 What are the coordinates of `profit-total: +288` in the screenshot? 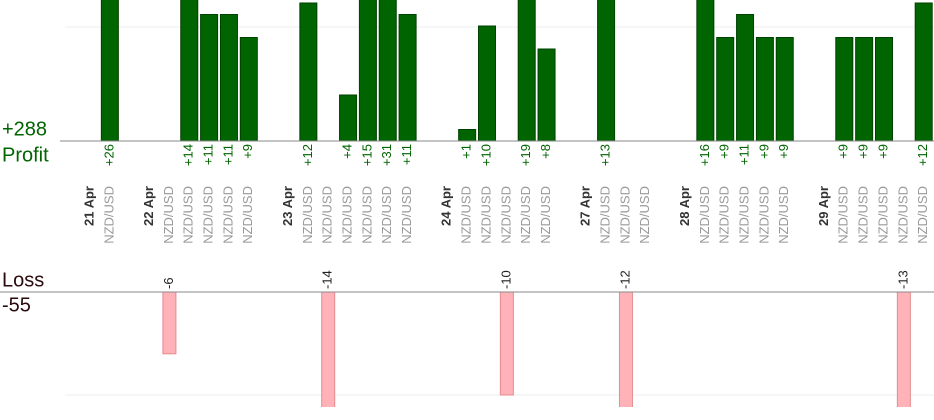 It's located at (24, 129).